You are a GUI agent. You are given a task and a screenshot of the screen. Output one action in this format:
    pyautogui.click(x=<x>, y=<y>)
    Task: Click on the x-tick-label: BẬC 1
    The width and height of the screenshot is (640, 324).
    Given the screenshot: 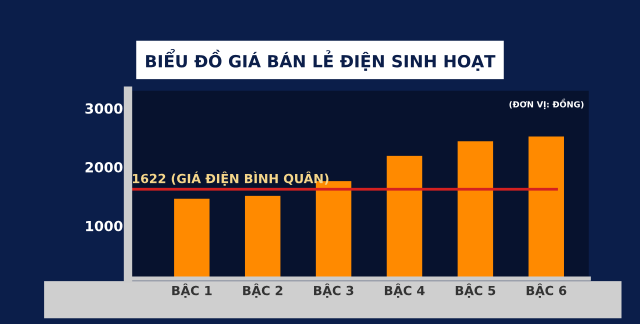 What is the action you would take?
    pyautogui.click(x=192, y=291)
    